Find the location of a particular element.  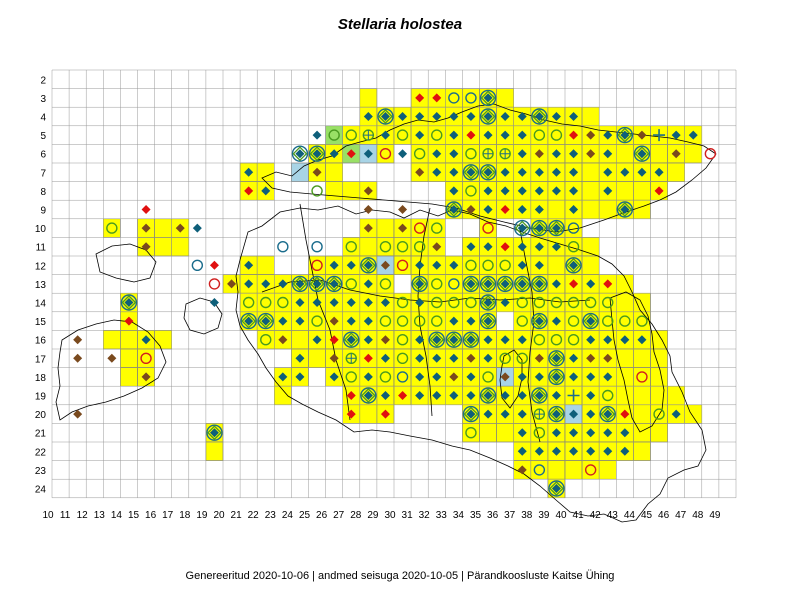

y-axis-label: 16 is located at coordinates (41, 341).